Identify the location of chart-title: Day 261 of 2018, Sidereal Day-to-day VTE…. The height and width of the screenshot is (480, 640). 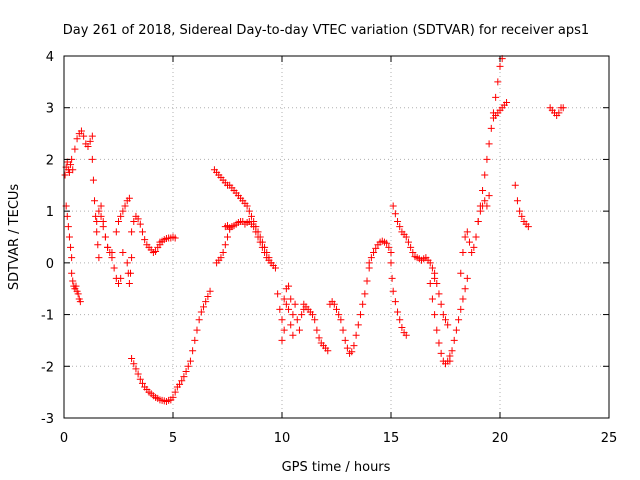
(326, 30).